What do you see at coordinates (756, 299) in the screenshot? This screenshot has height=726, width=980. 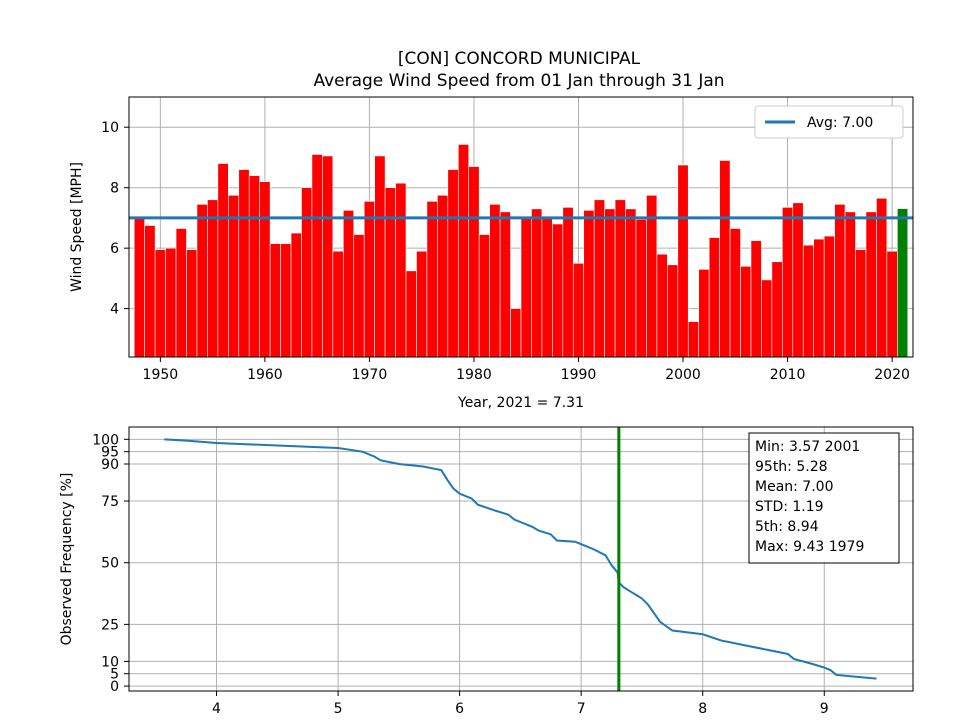 I see `bar-2007` at bounding box center [756, 299].